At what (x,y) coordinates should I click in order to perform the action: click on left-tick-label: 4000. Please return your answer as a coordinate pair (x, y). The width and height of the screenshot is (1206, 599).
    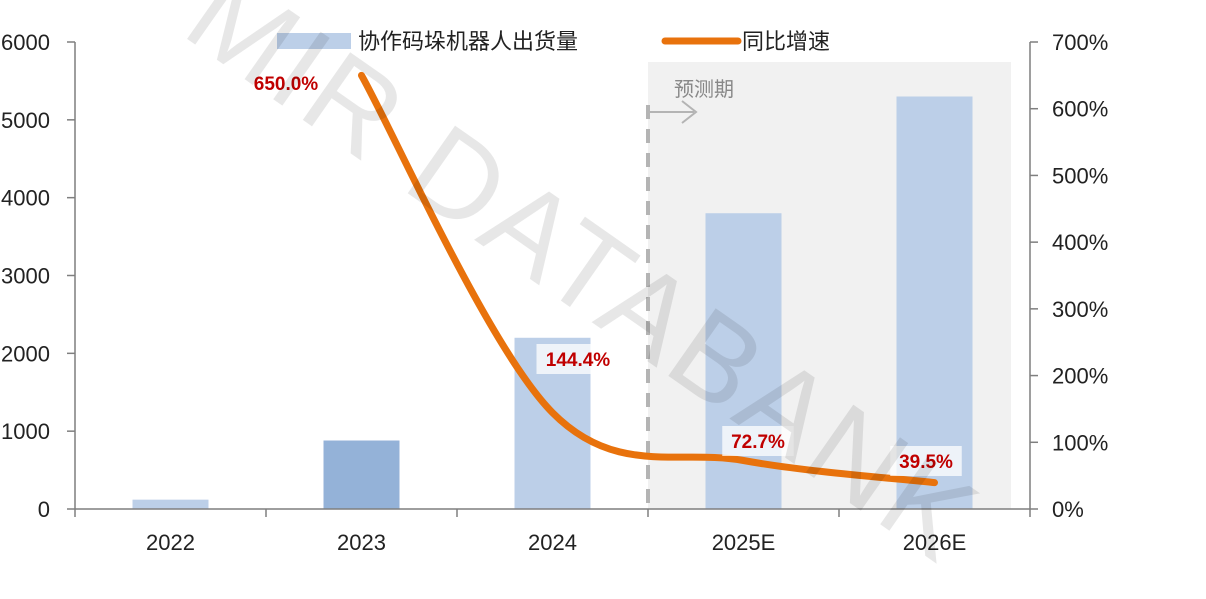
    Looking at the image, I should click on (25, 198).